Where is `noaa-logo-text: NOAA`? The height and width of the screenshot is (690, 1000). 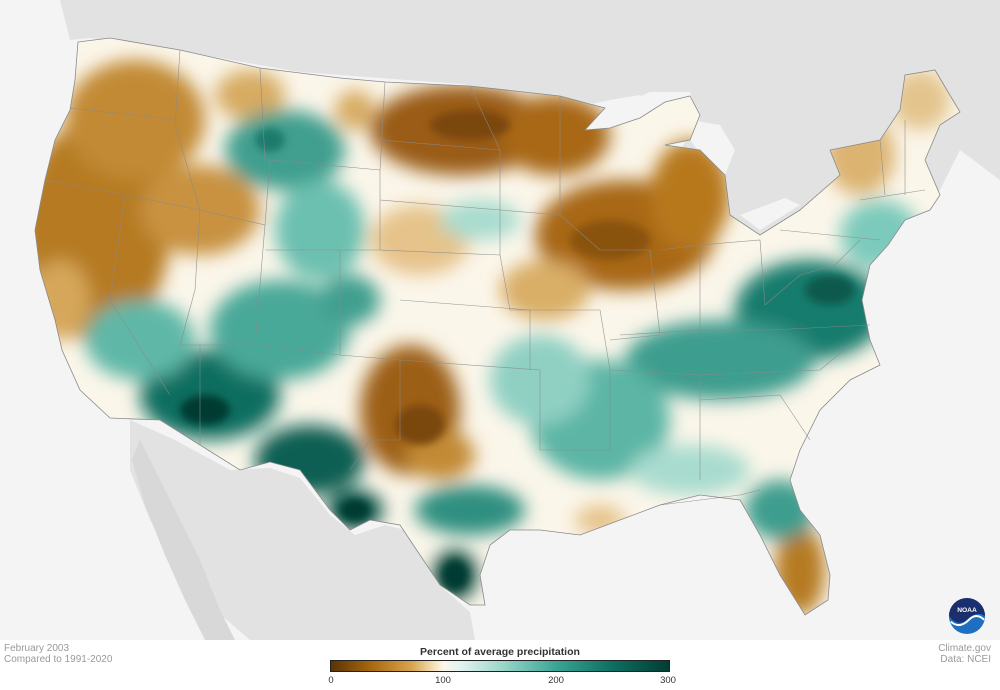
noaa-logo-text: NOAA is located at coordinates (967, 610).